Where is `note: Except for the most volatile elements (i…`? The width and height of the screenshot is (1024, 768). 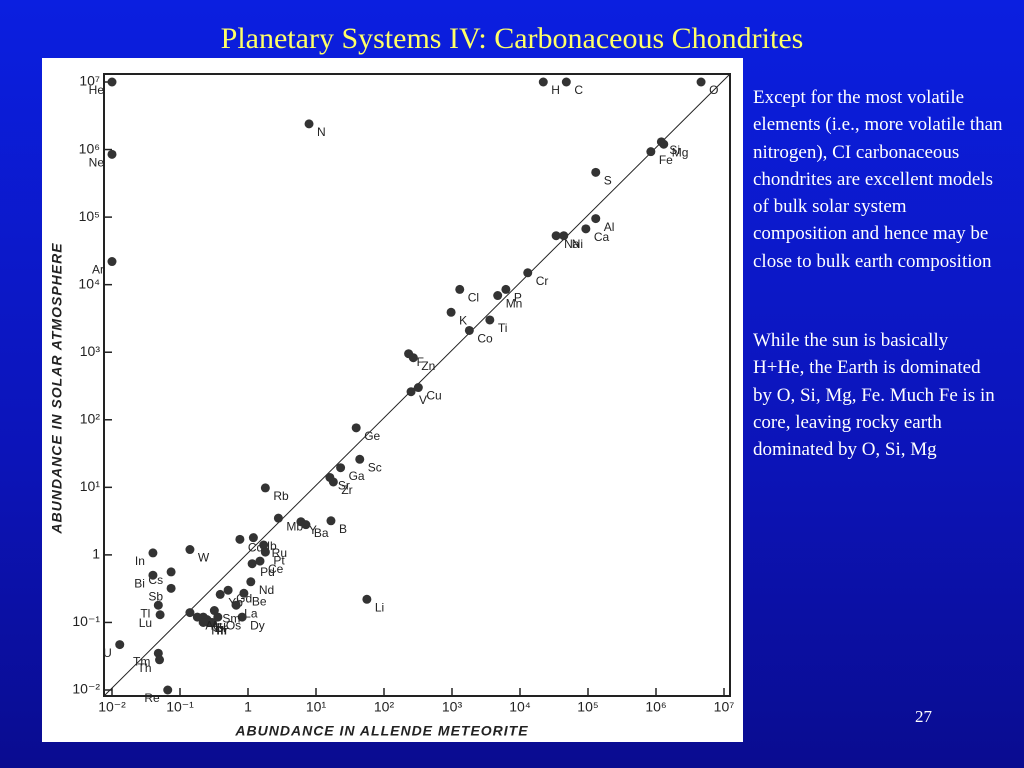 note: Except for the most volatile elements (i… is located at coordinates (878, 179).